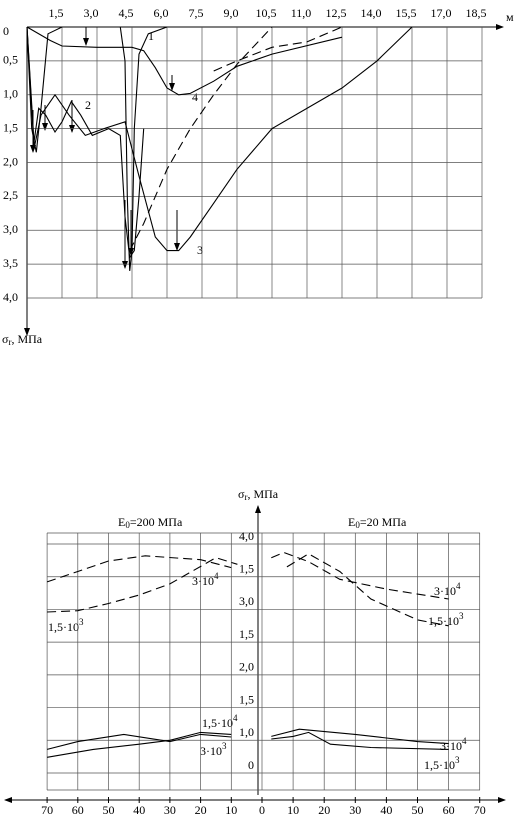  I want to click on x-tick-label: 10,5, so click(266, 13).